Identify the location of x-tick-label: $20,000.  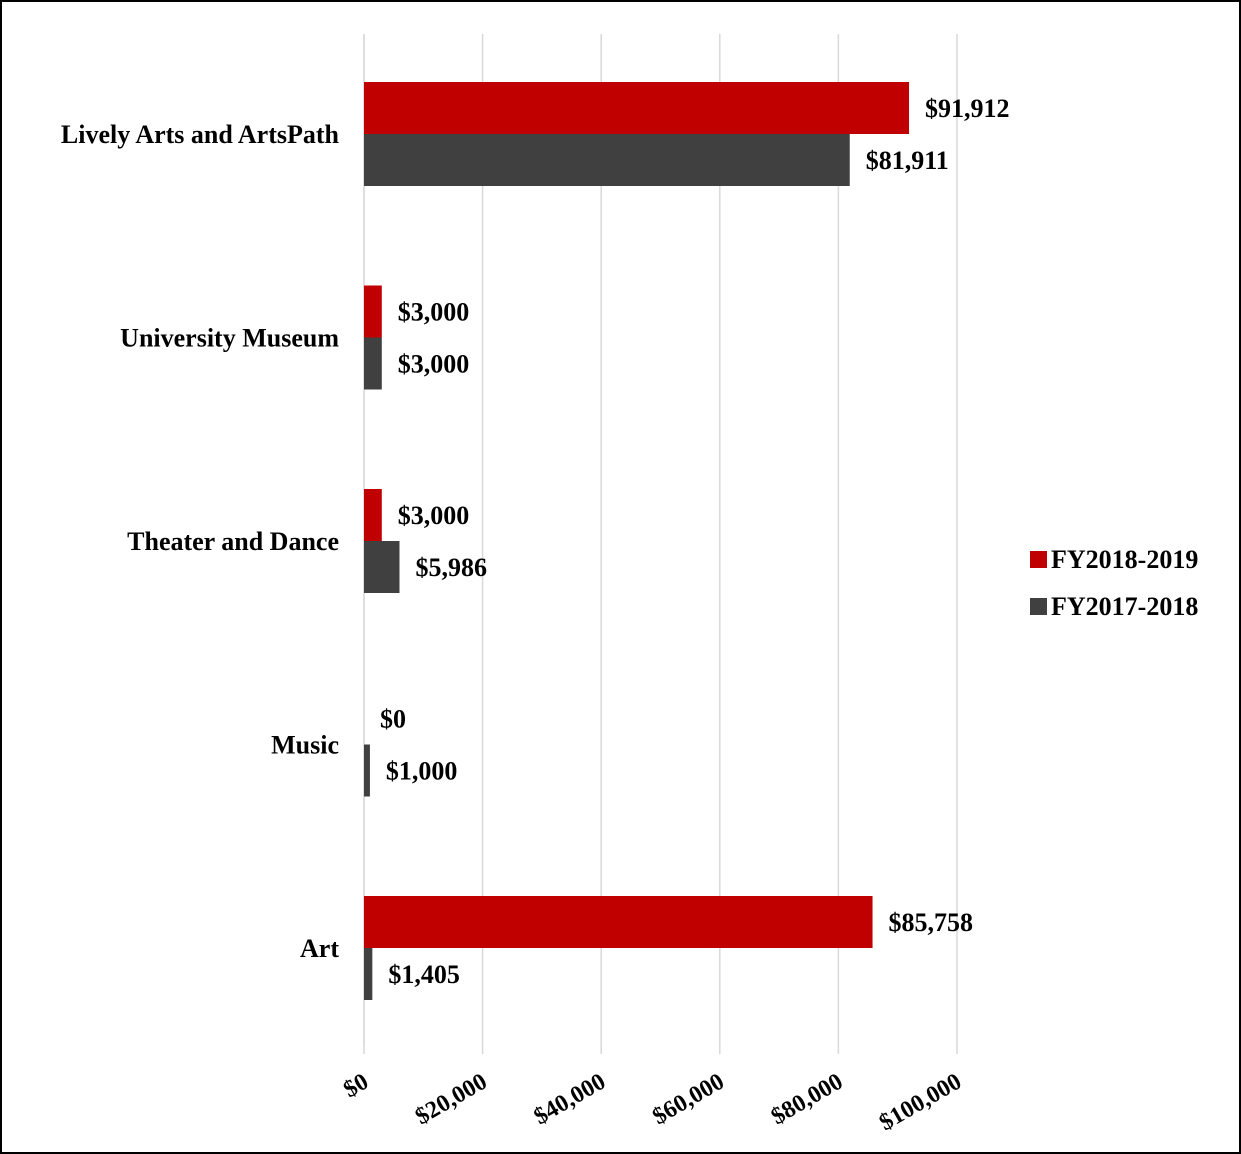
(451, 1100).